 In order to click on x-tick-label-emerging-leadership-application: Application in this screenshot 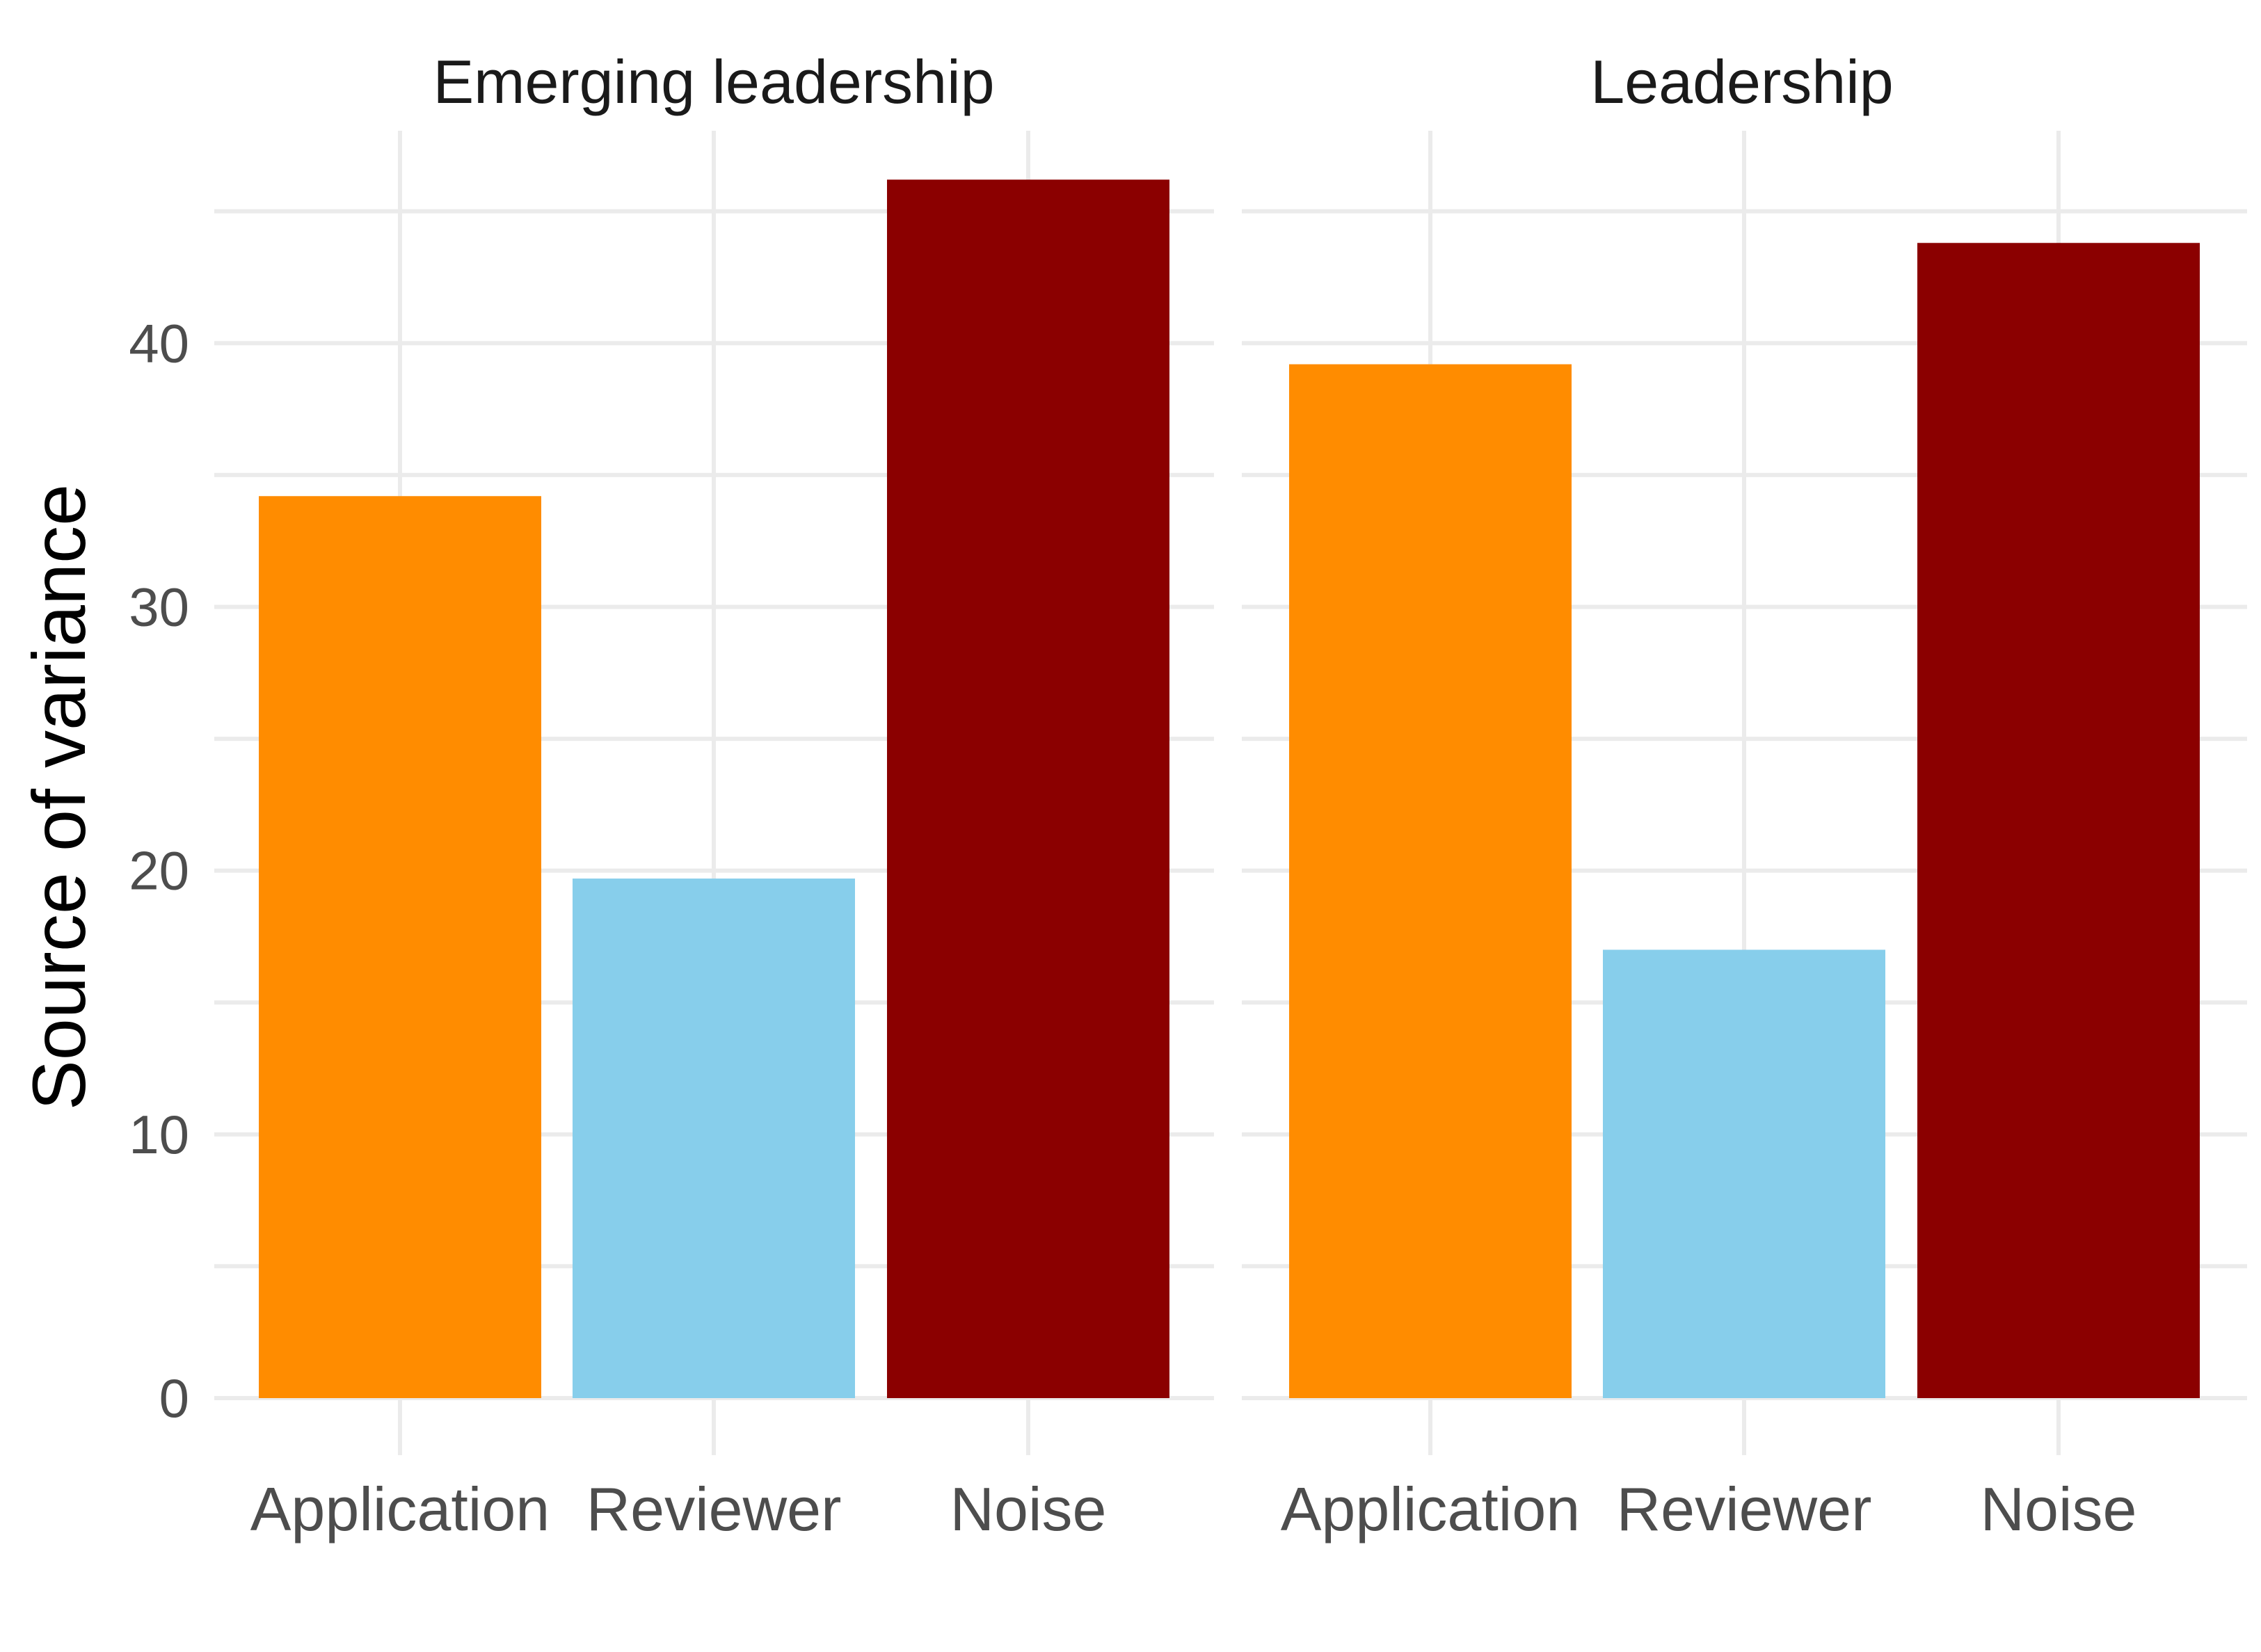, I will do `click(400, 1509)`.